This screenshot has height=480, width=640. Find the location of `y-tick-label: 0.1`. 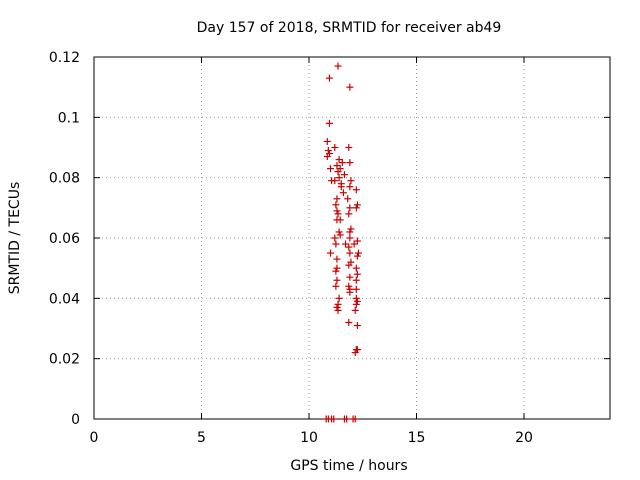

y-tick-label: 0.1 is located at coordinates (69, 118).